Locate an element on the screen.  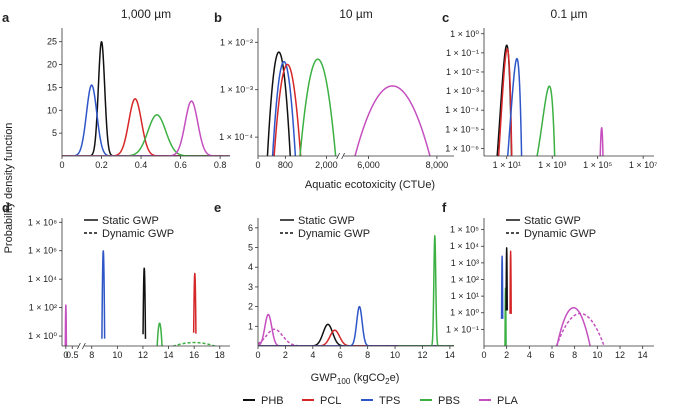
x-tick-label-e: 14 is located at coordinates (450, 355).